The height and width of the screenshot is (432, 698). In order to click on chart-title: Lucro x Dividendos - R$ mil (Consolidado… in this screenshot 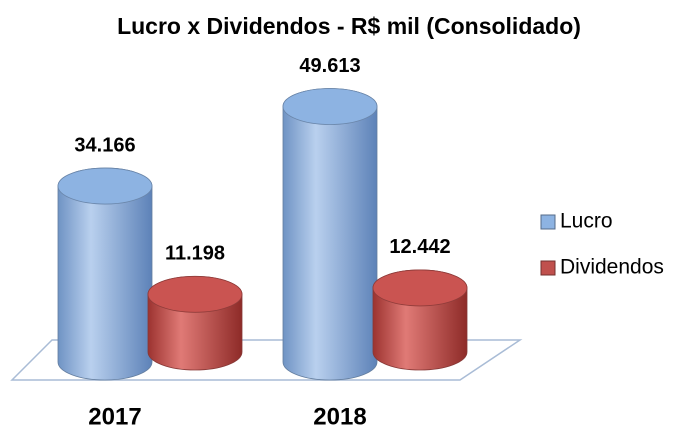, I will do `click(349, 26)`.